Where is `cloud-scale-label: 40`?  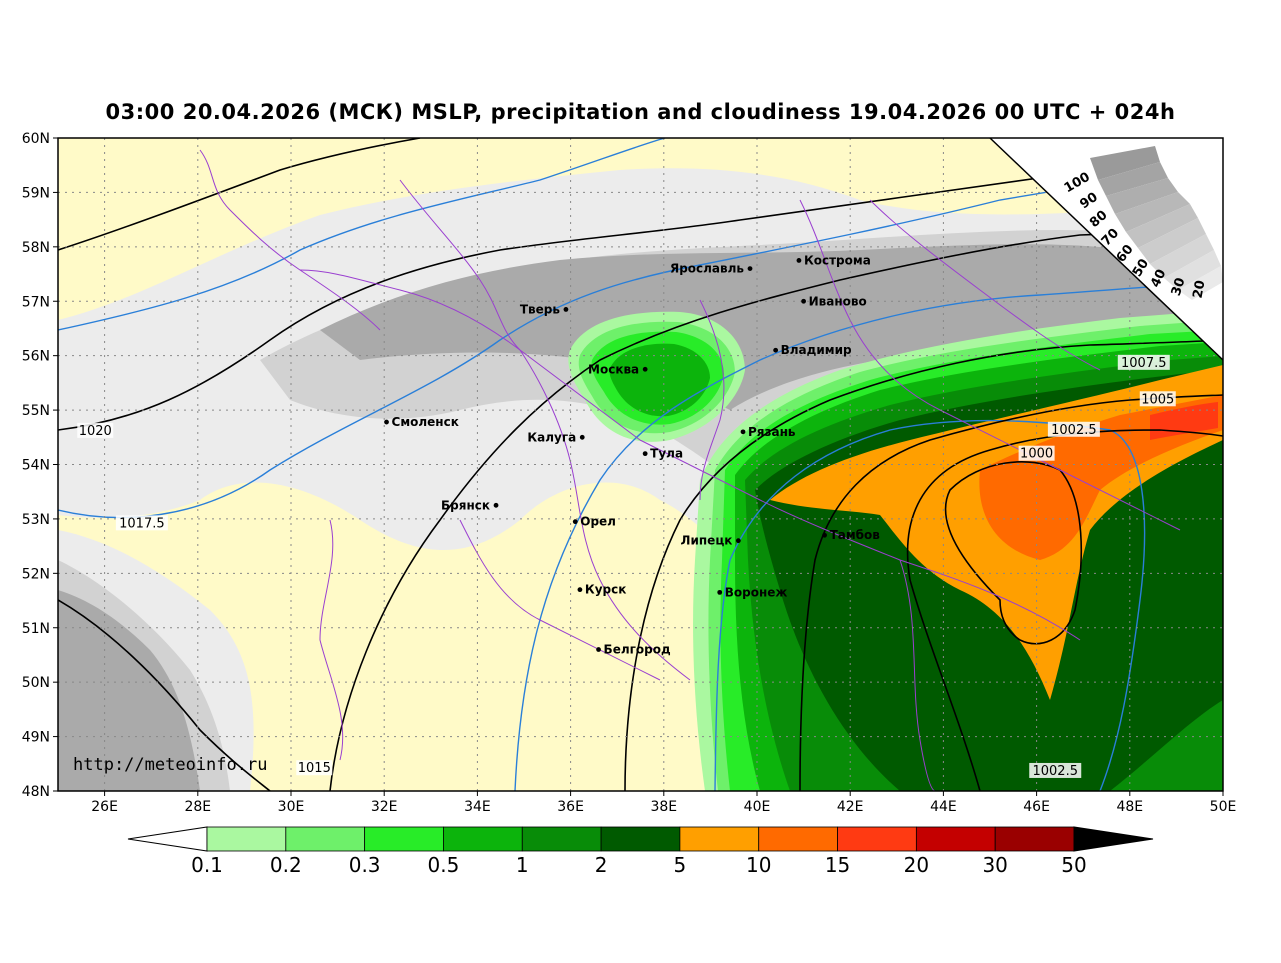 cloud-scale-label: 40 is located at coordinates (1158, 278).